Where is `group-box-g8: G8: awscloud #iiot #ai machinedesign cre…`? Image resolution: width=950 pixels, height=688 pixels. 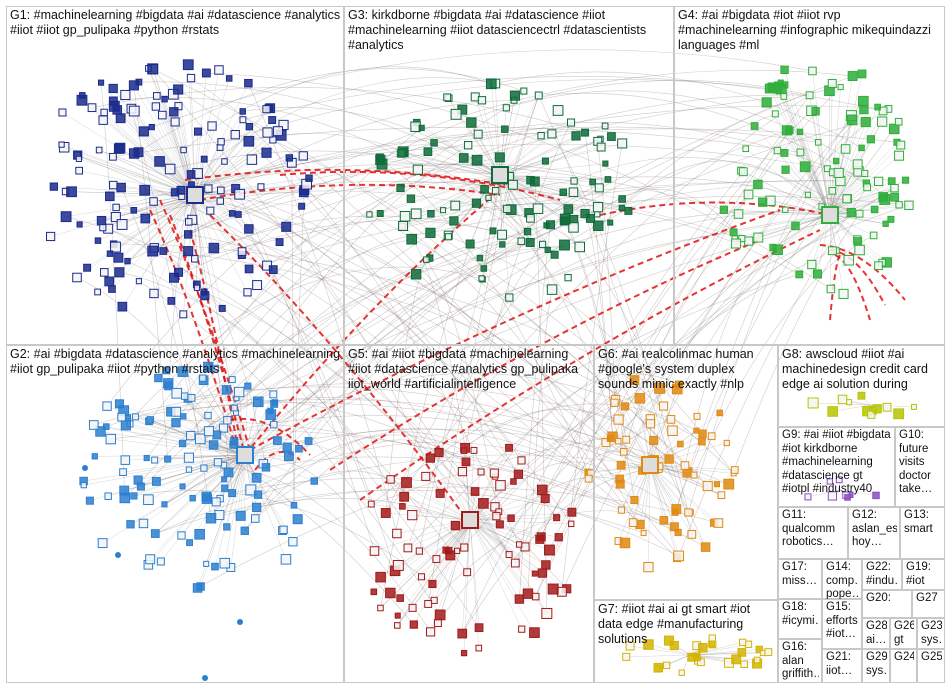 group-box-g8: G8: awscloud #iiot #ai machinedesign cre… is located at coordinates (861, 386).